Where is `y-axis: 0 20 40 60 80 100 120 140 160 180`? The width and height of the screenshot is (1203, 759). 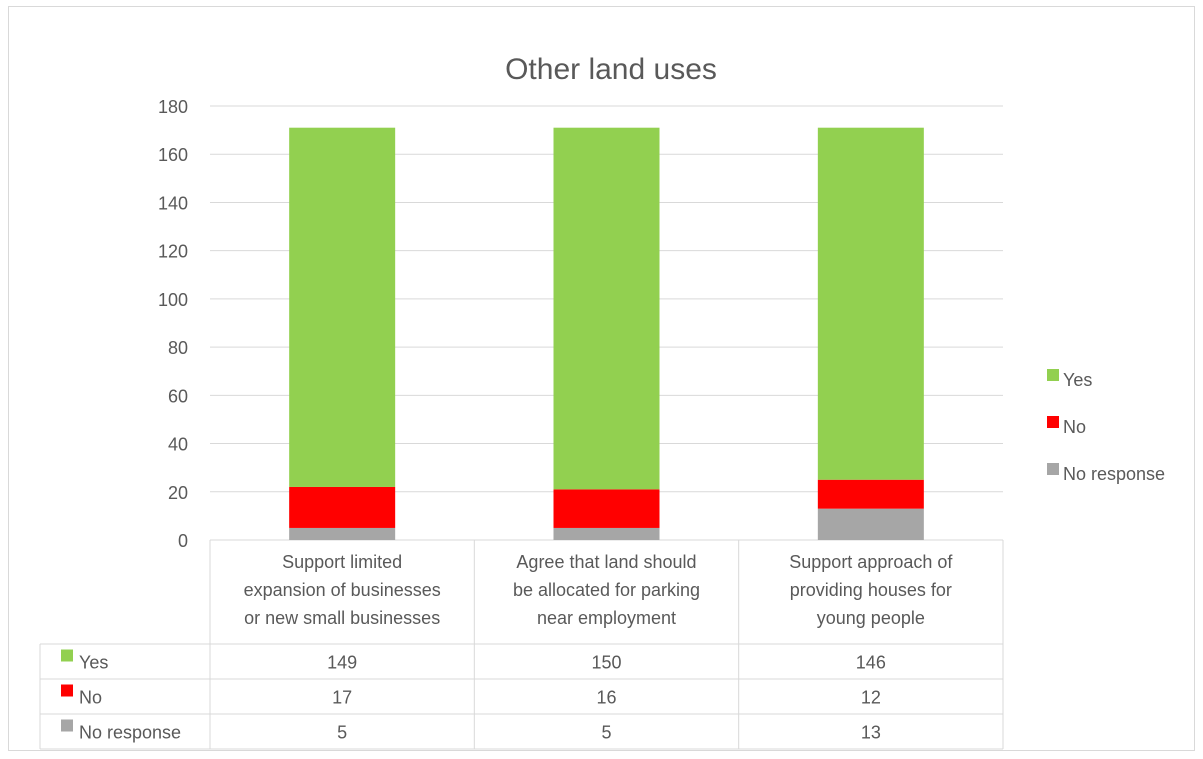 y-axis: 0 20 40 60 80 100 120 140 160 180 is located at coordinates (173, 324).